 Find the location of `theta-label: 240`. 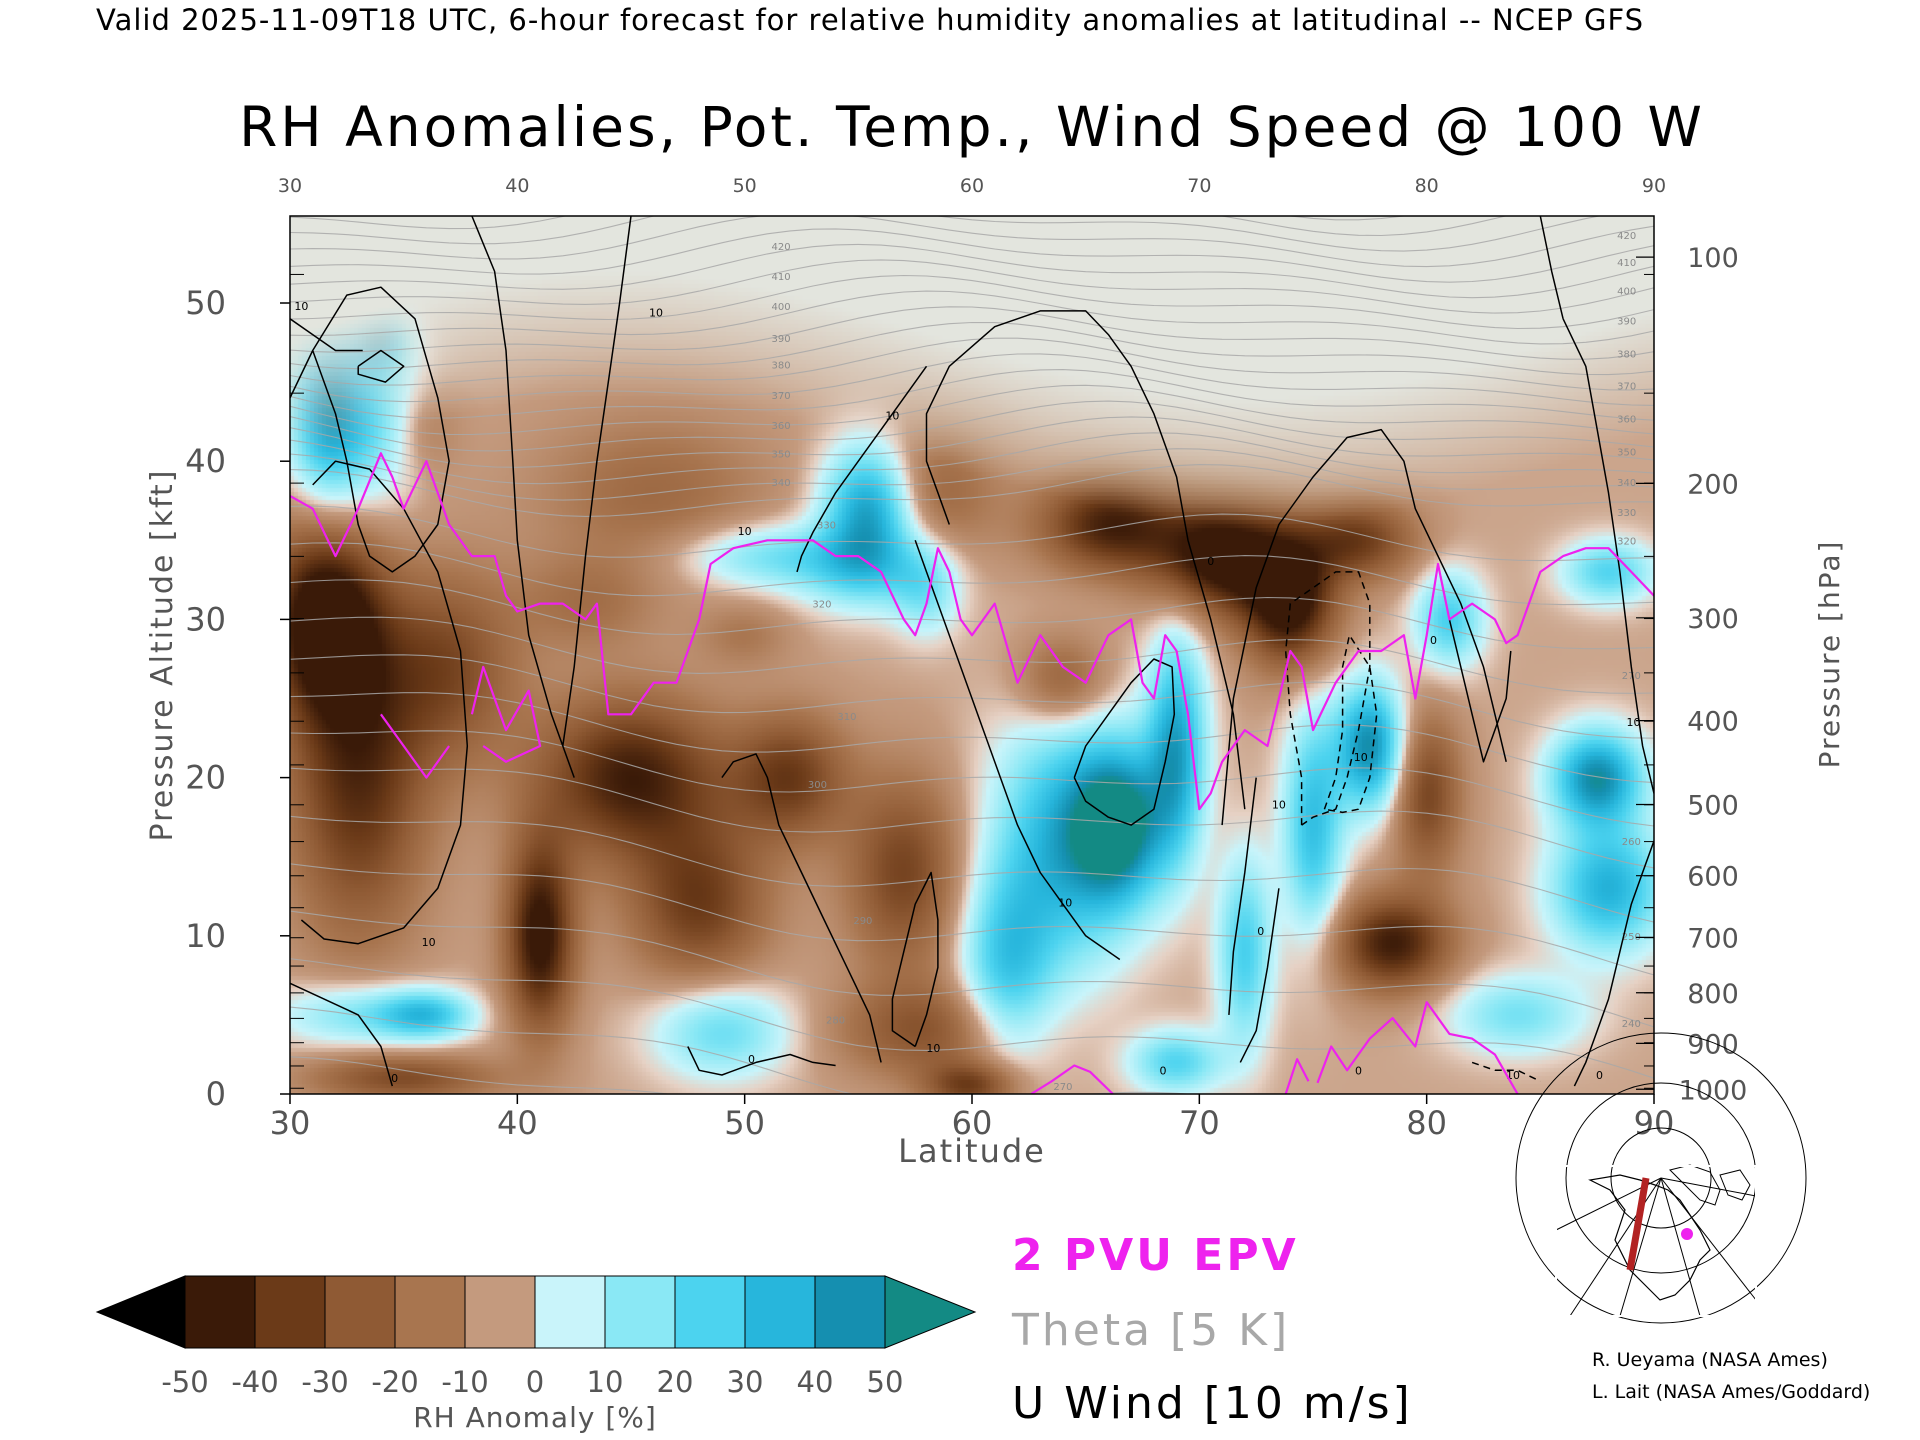

theta-label: 240 is located at coordinates (1631, 1024).